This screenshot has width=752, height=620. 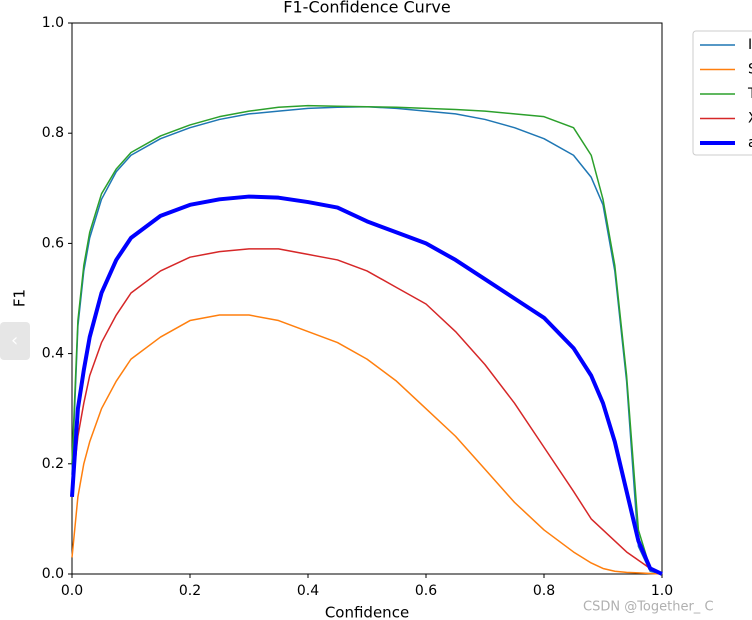 What do you see at coordinates (53, 354) in the screenshot?
I see `y-tick-label: 0.4` at bounding box center [53, 354].